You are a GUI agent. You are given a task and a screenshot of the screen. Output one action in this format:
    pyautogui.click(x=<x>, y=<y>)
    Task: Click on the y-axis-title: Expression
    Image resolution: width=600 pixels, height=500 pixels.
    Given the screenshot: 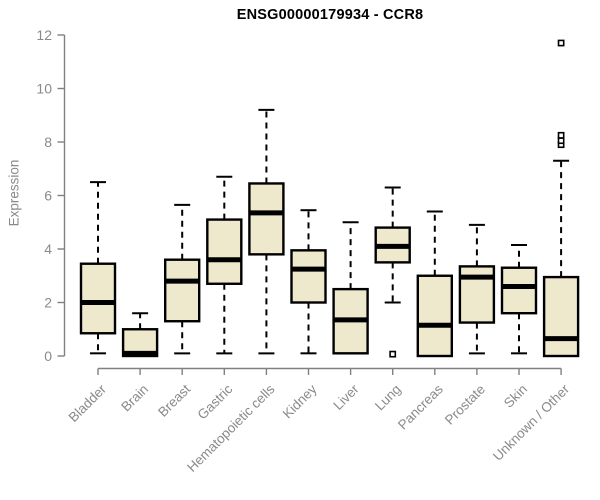 What is the action you would take?
    pyautogui.click(x=14, y=193)
    